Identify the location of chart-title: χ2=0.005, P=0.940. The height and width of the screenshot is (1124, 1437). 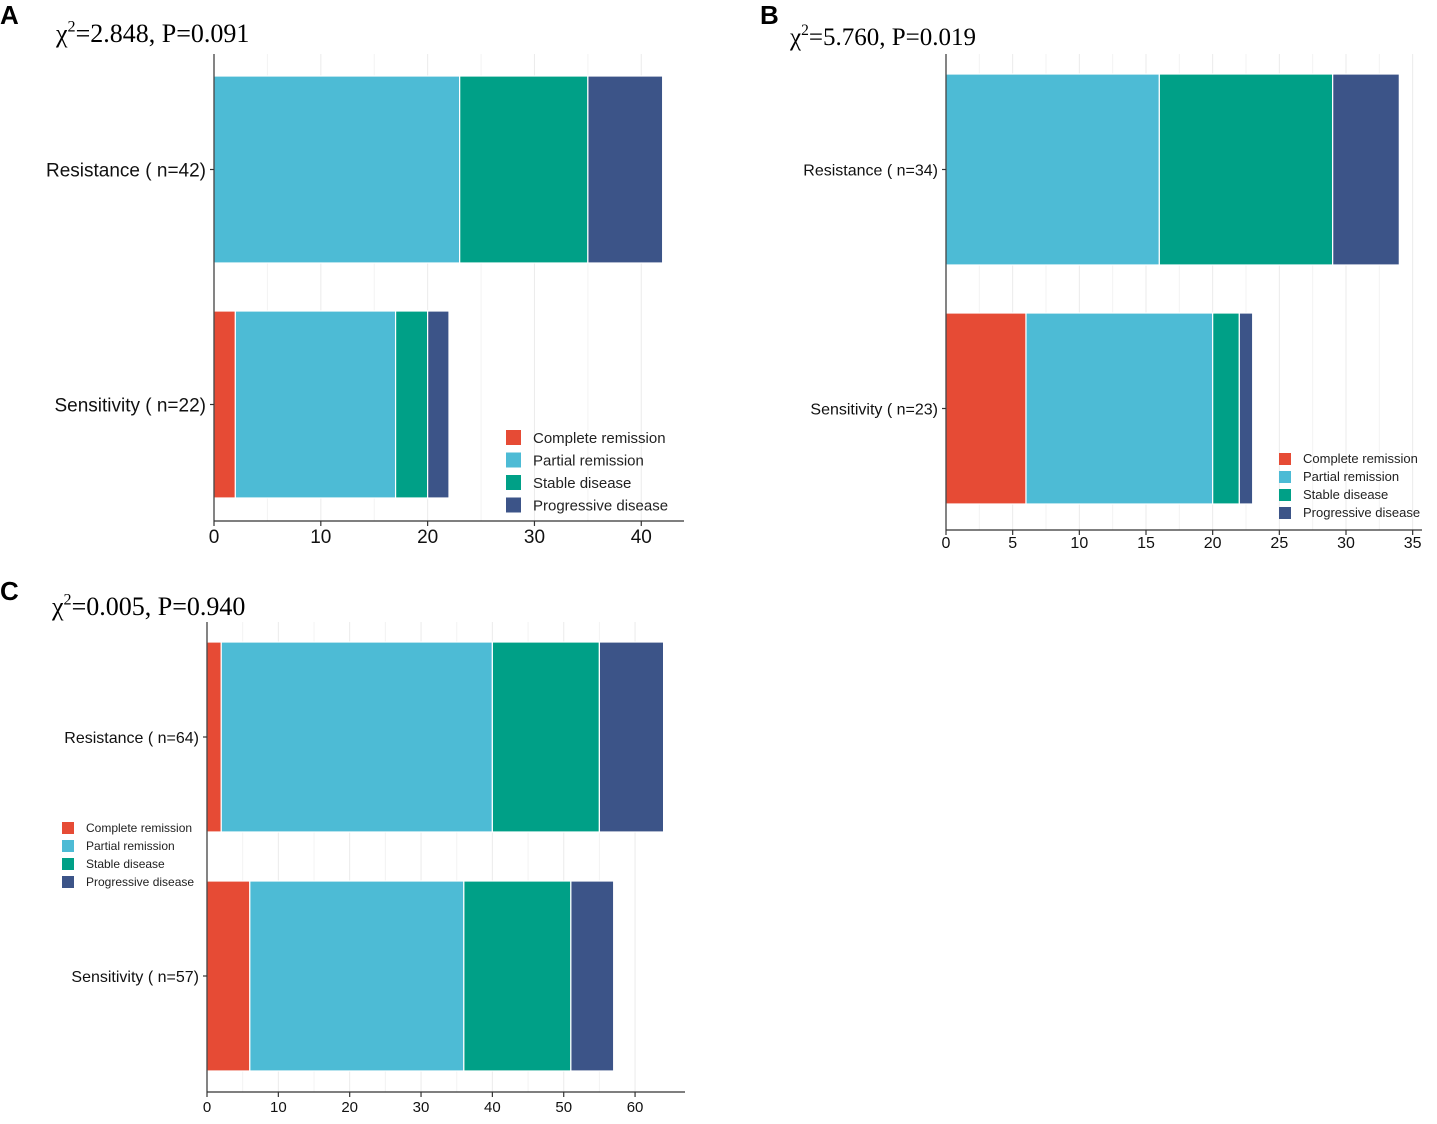
(148, 606).